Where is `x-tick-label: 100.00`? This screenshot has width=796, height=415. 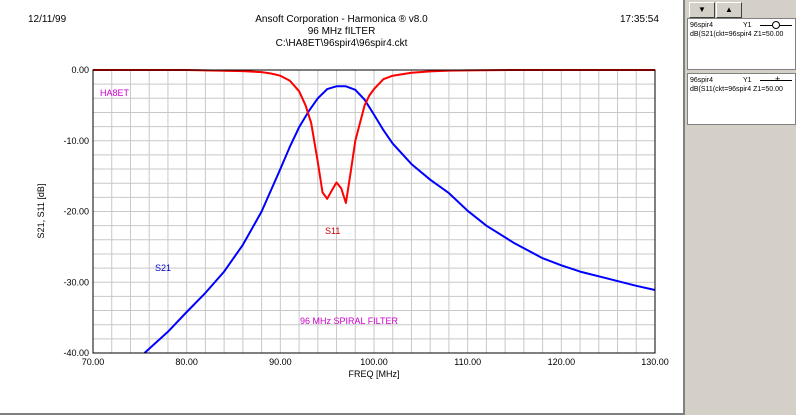 x-tick-label: 100.00 is located at coordinates (374, 362).